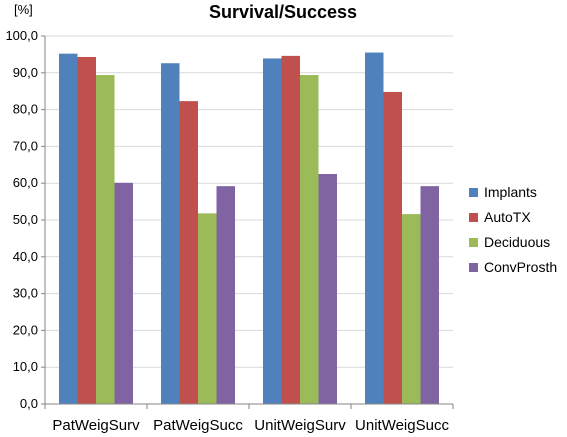 The height and width of the screenshot is (437, 567). I want to click on legend-swatch-implants, so click(473, 192).